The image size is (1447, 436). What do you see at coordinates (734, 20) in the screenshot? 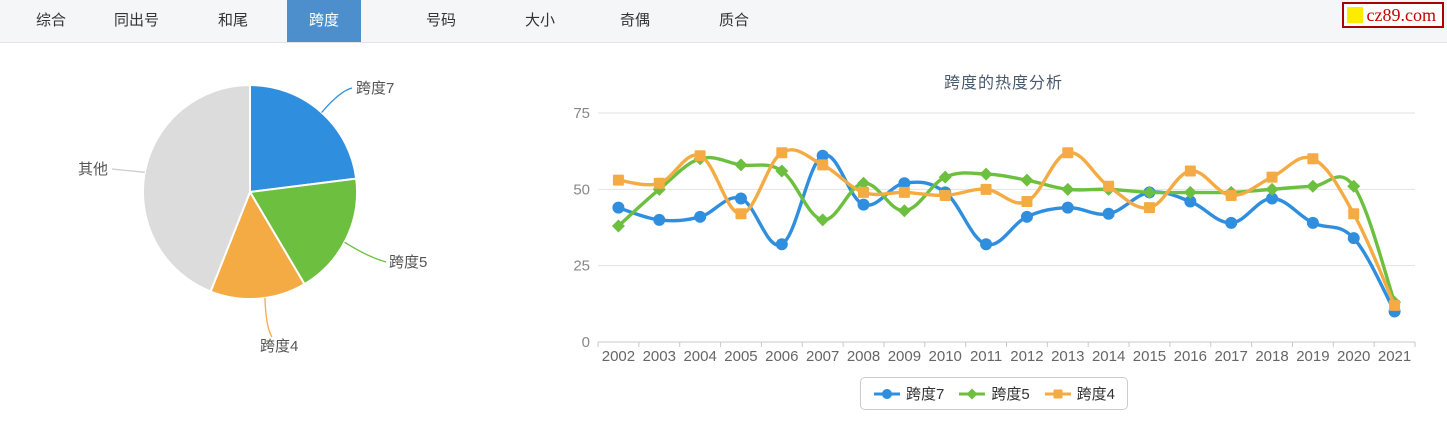
I see `nav-tab-7: 质合` at bounding box center [734, 20].